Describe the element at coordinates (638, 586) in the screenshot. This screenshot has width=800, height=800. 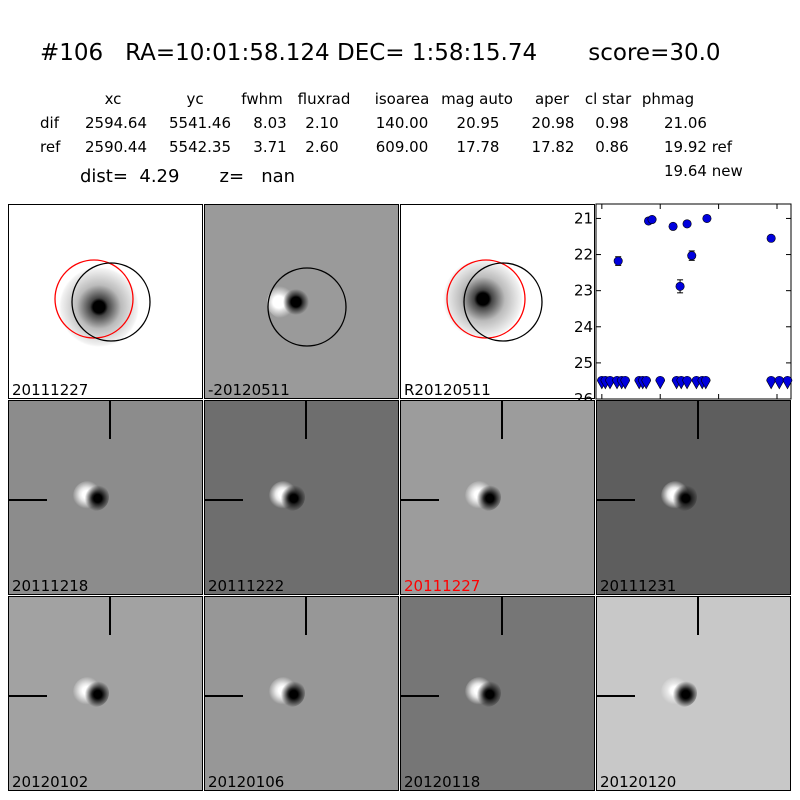
I see `stamp-label: 20111231` at that location.